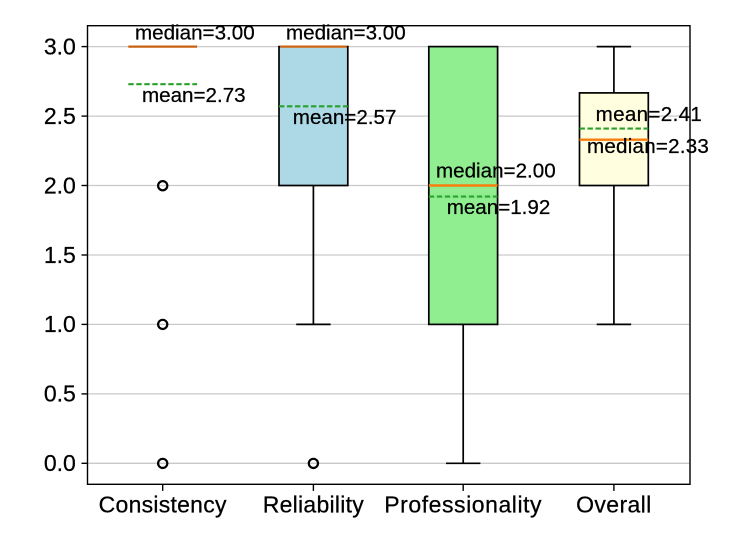  What do you see at coordinates (194, 95) in the screenshot?
I see `svg-text: mean=2.73` at bounding box center [194, 95].